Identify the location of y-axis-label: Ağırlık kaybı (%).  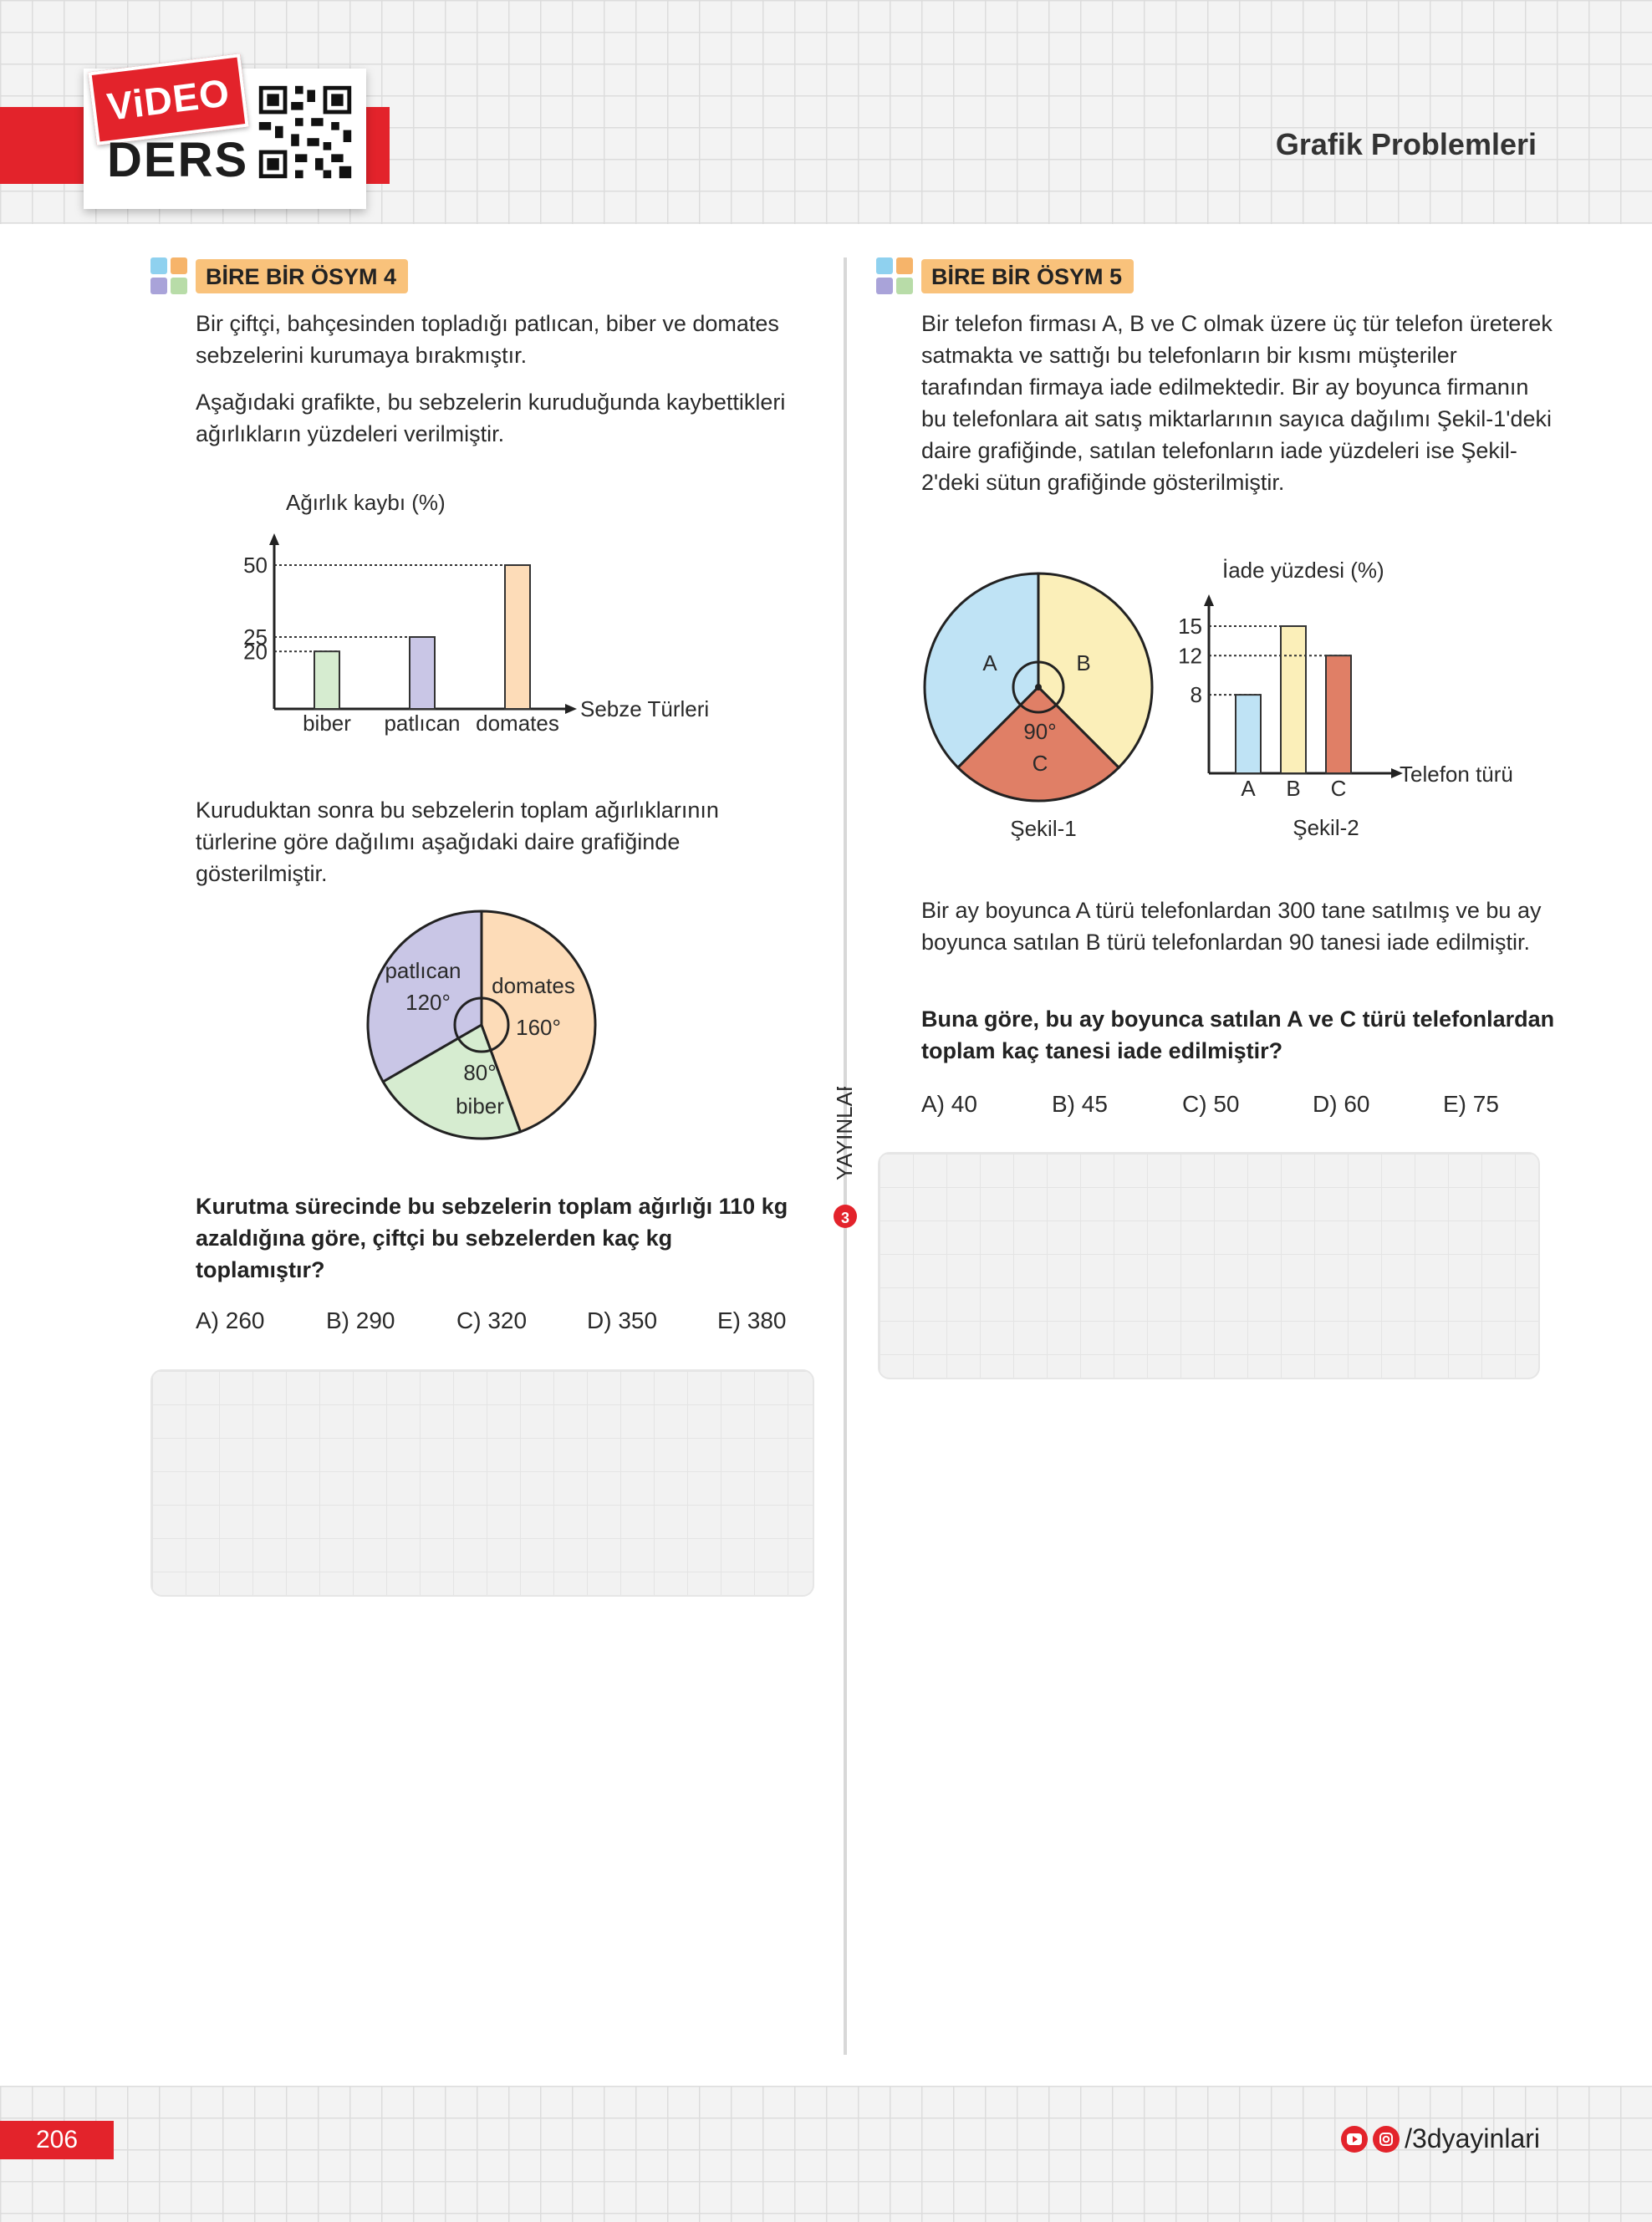
(366, 502).